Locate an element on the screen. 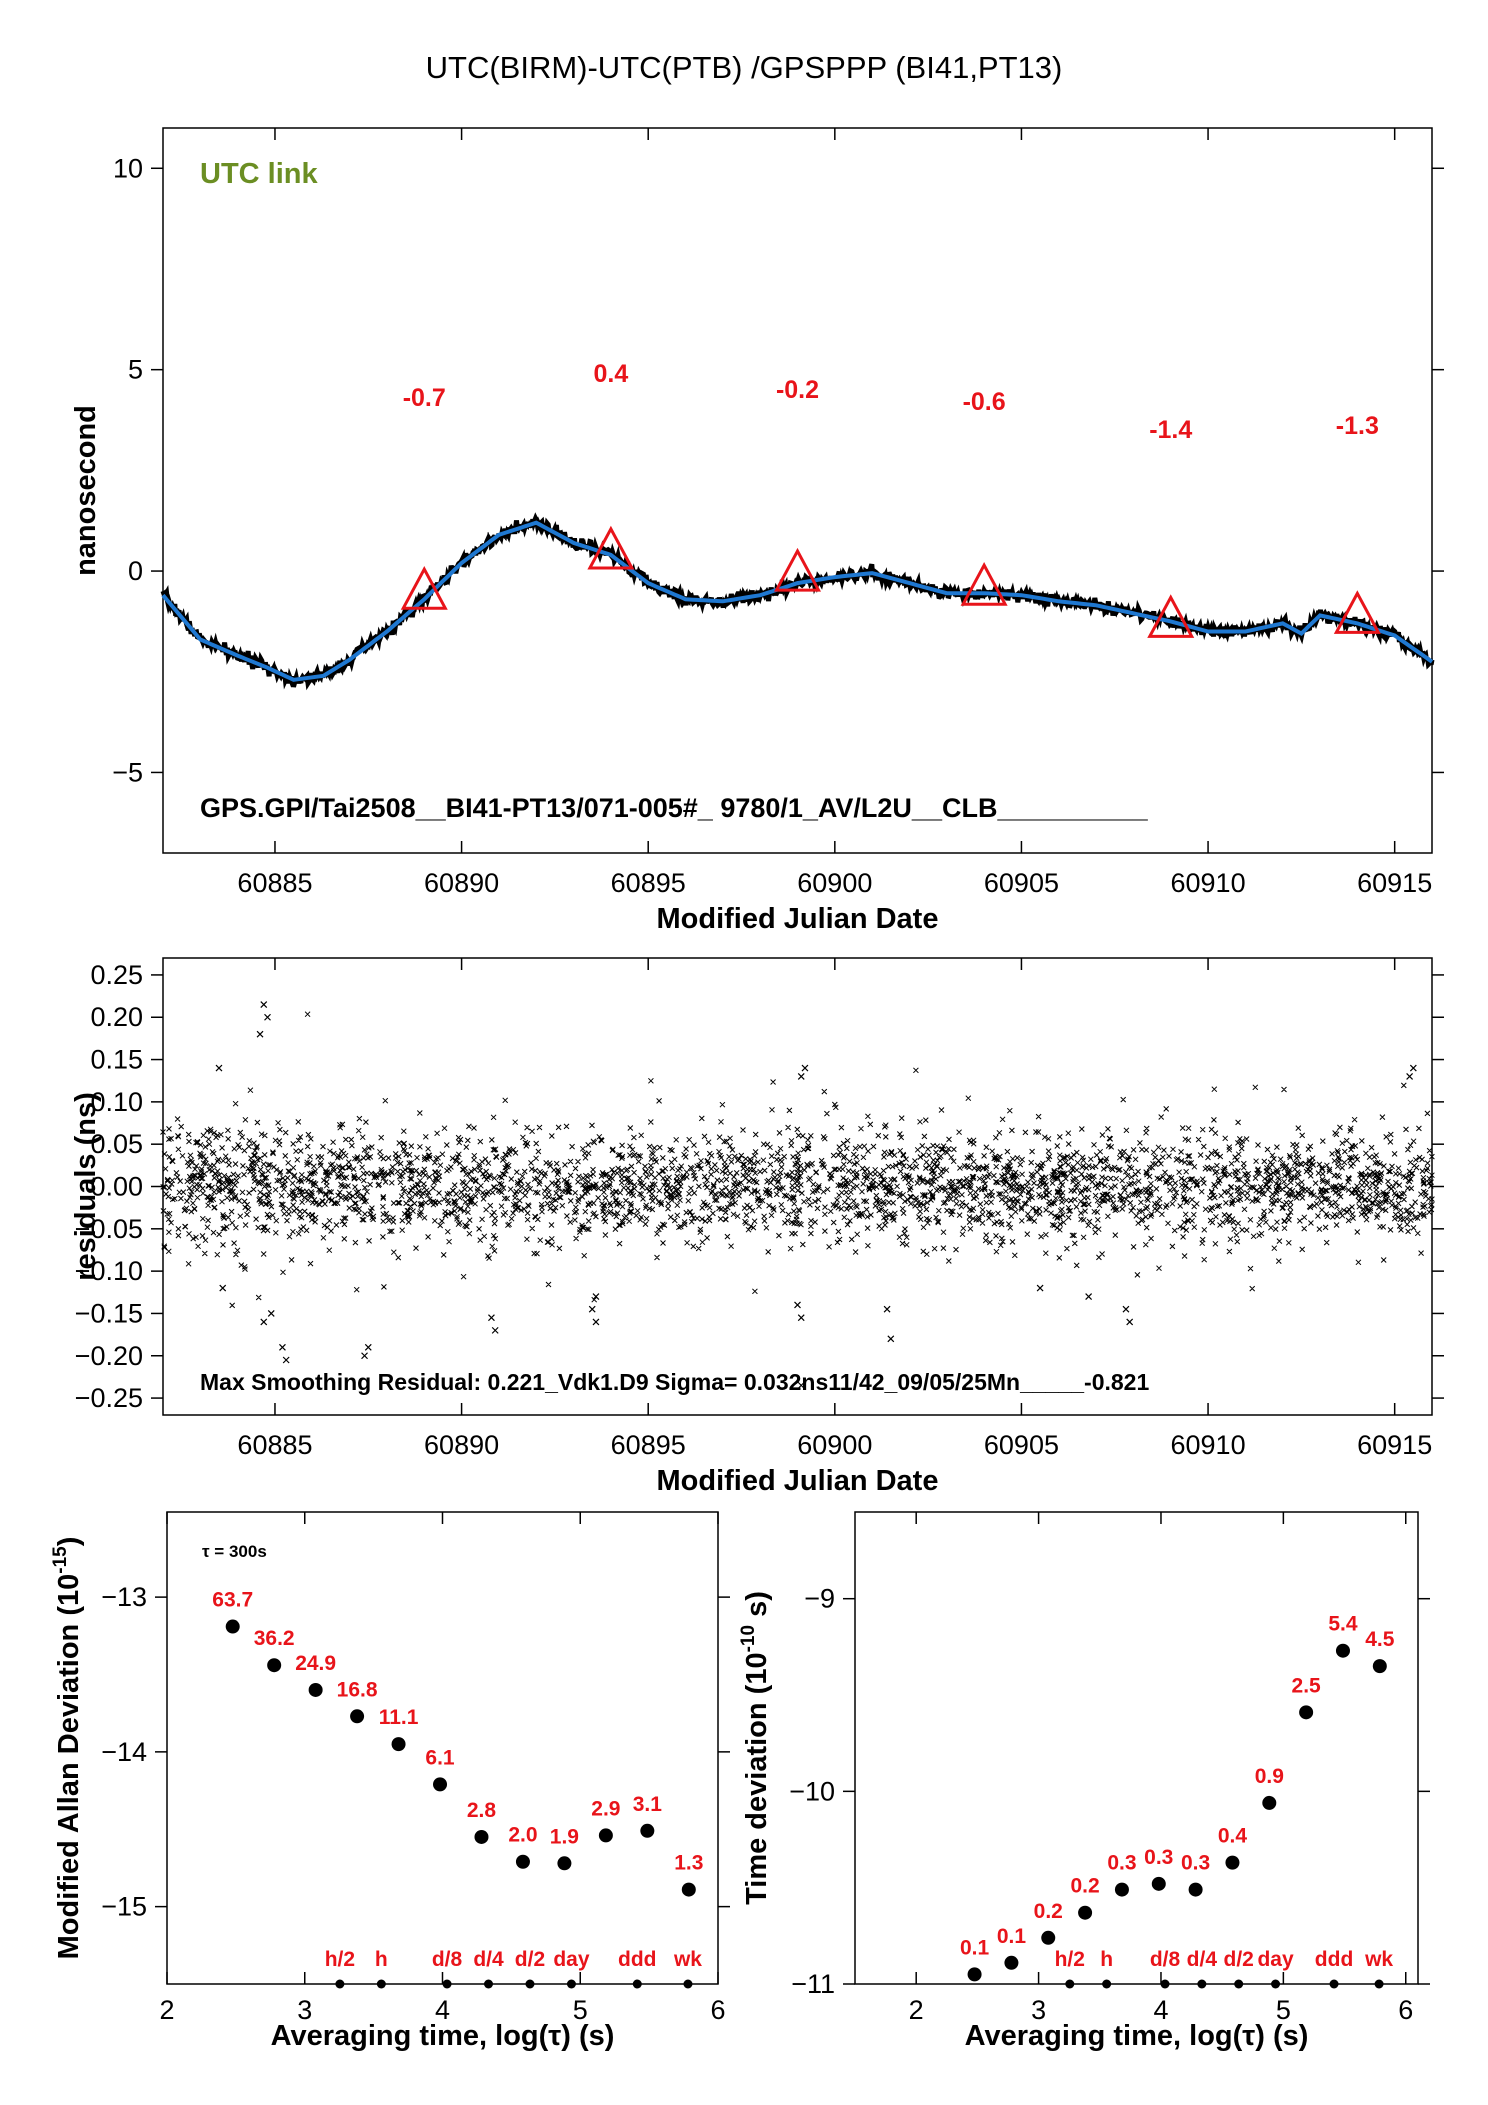 This screenshot has height=2105, width=1488. calibration-value: -0.6 is located at coordinates (984, 402).